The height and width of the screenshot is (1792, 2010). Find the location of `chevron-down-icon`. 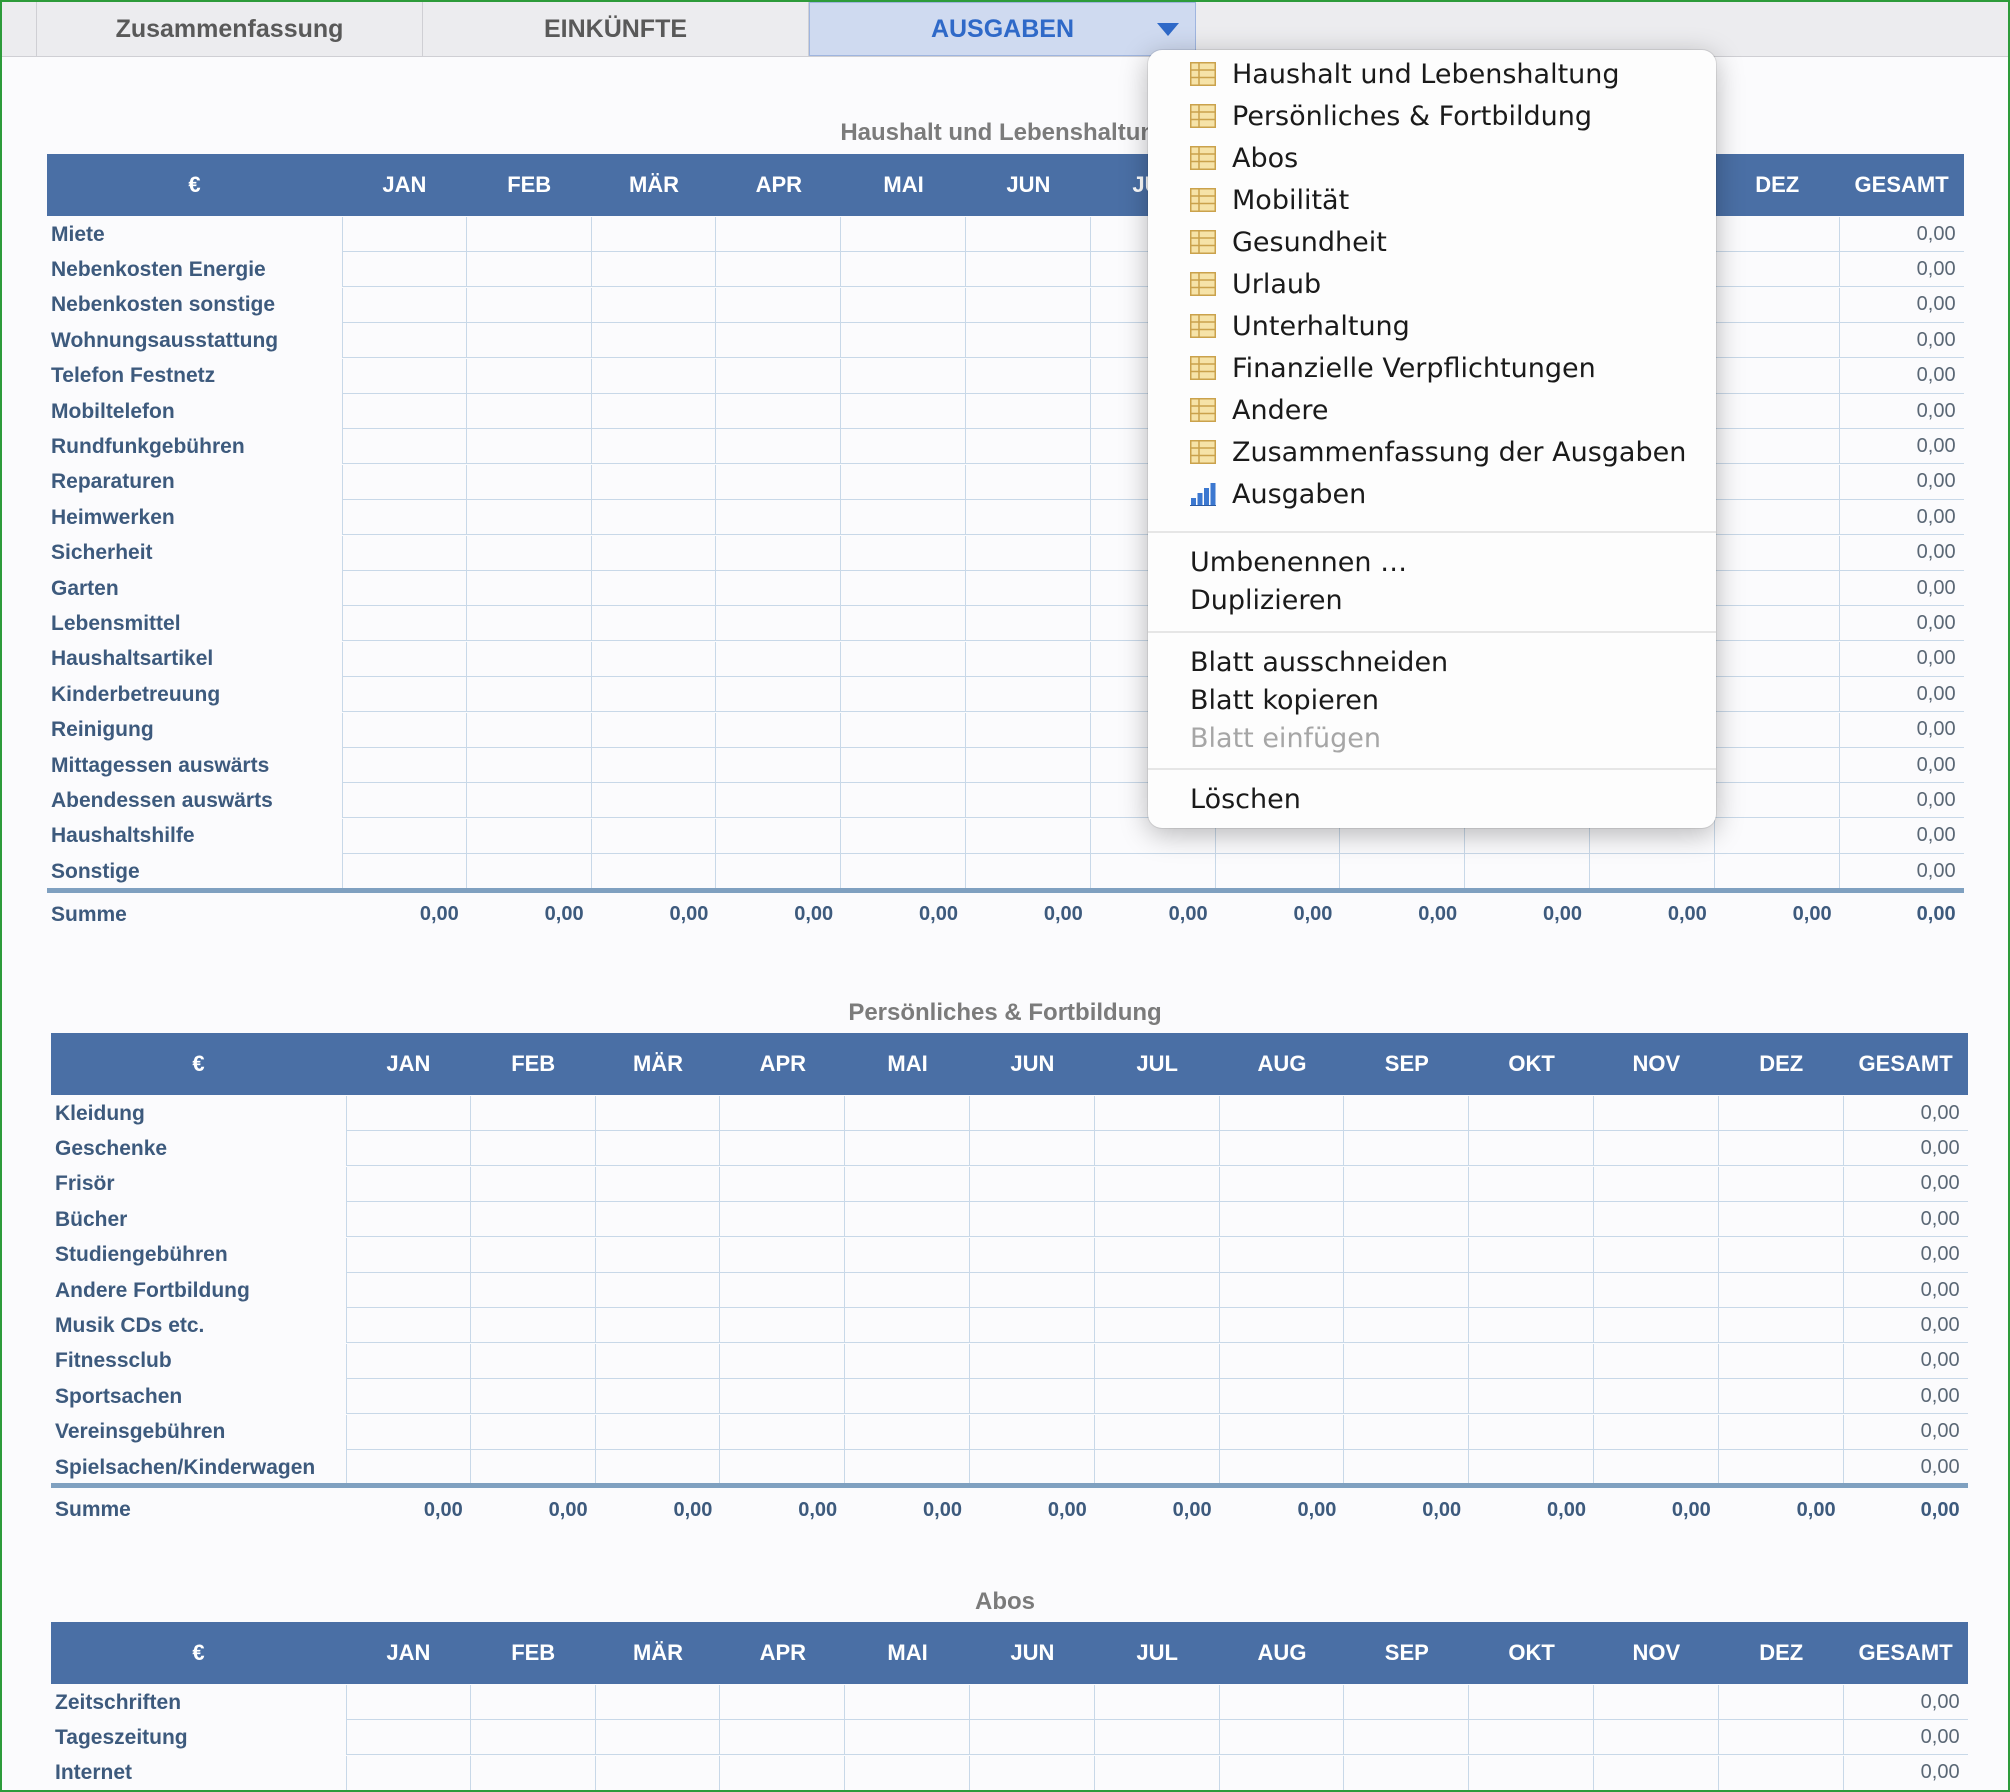

chevron-down-icon is located at coordinates (1168, 29).